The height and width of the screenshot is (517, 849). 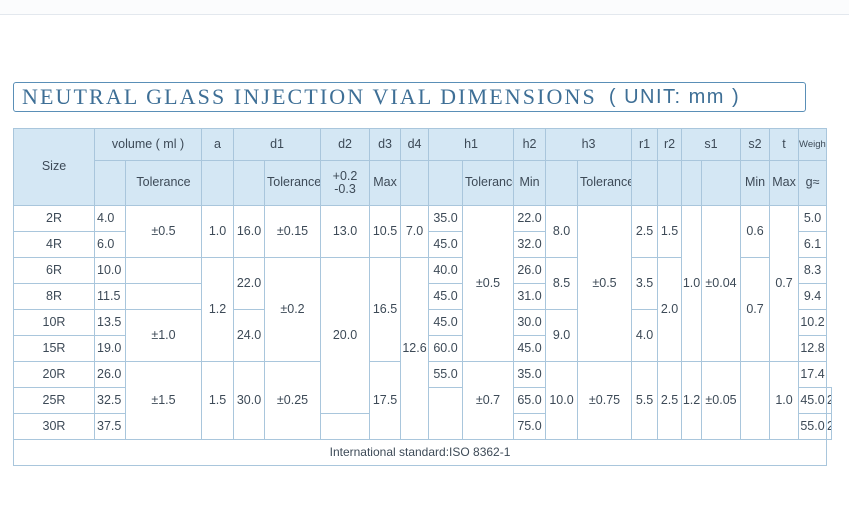 What do you see at coordinates (110, 400) in the screenshot?
I see `volume-cell: 32.5` at bounding box center [110, 400].